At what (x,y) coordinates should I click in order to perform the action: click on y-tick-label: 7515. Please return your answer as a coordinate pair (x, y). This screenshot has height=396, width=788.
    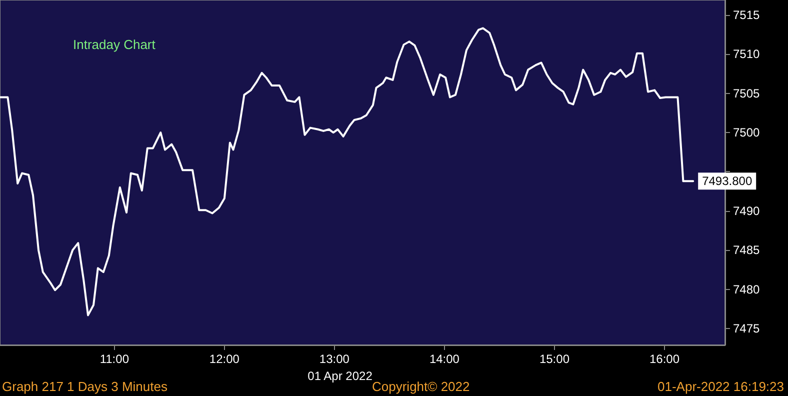
    Looking at the image, I should click on (746, 15).